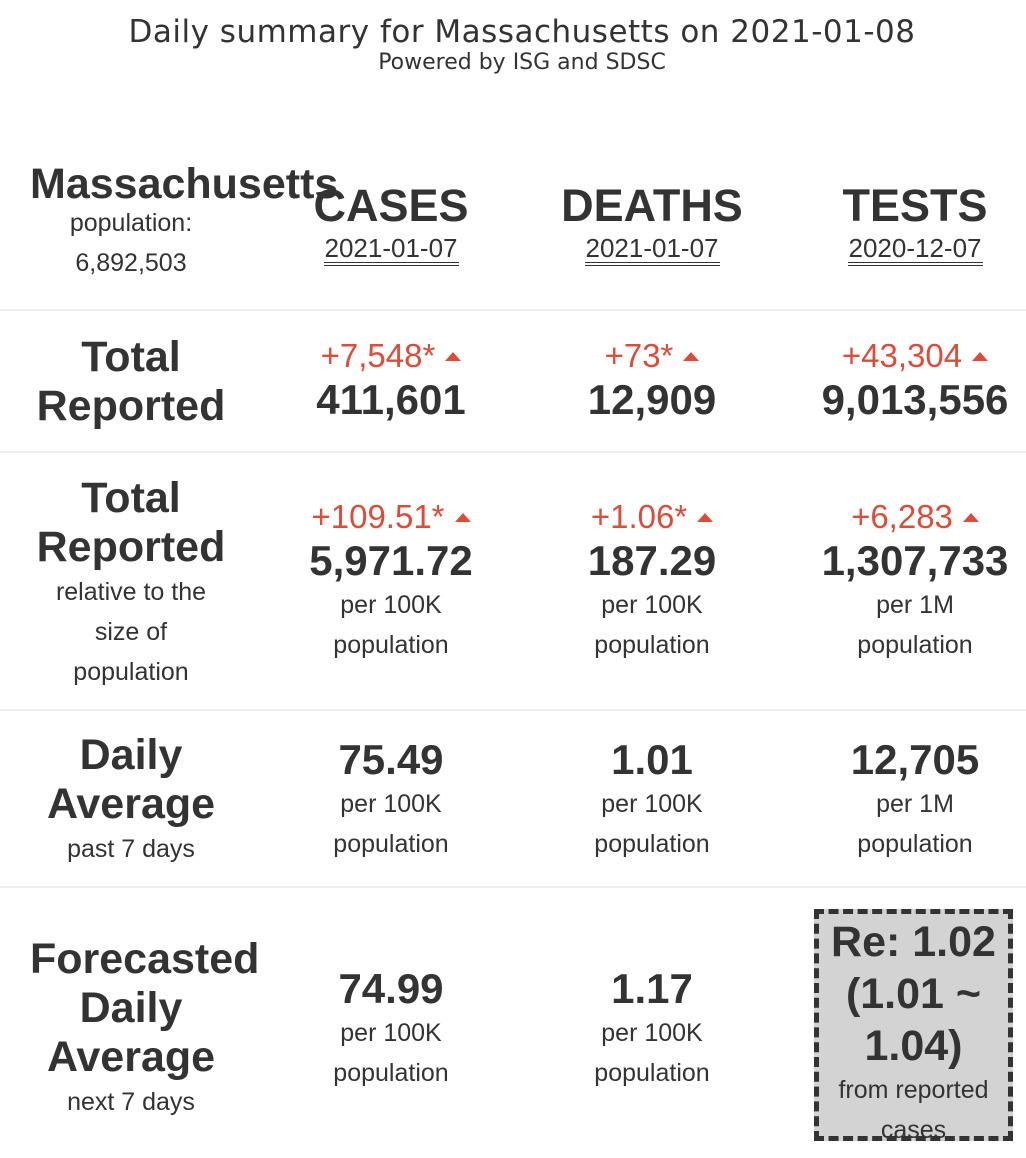  Describe the element at coordinates (652, 759) in the screenshot. I see `average-value: 1.01` at that location.